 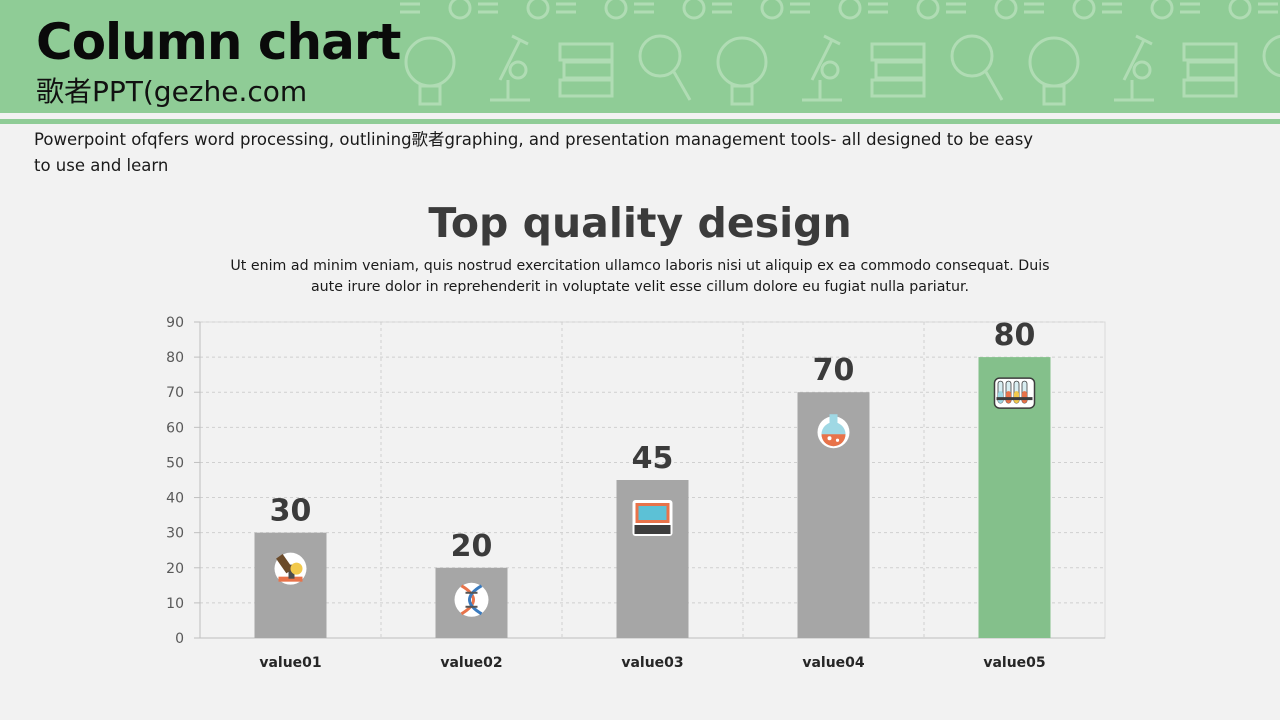 What do you see at coordinates (652, 663) in the screenshot?
I see `category-label: value03` at bounding box center [652, 663].